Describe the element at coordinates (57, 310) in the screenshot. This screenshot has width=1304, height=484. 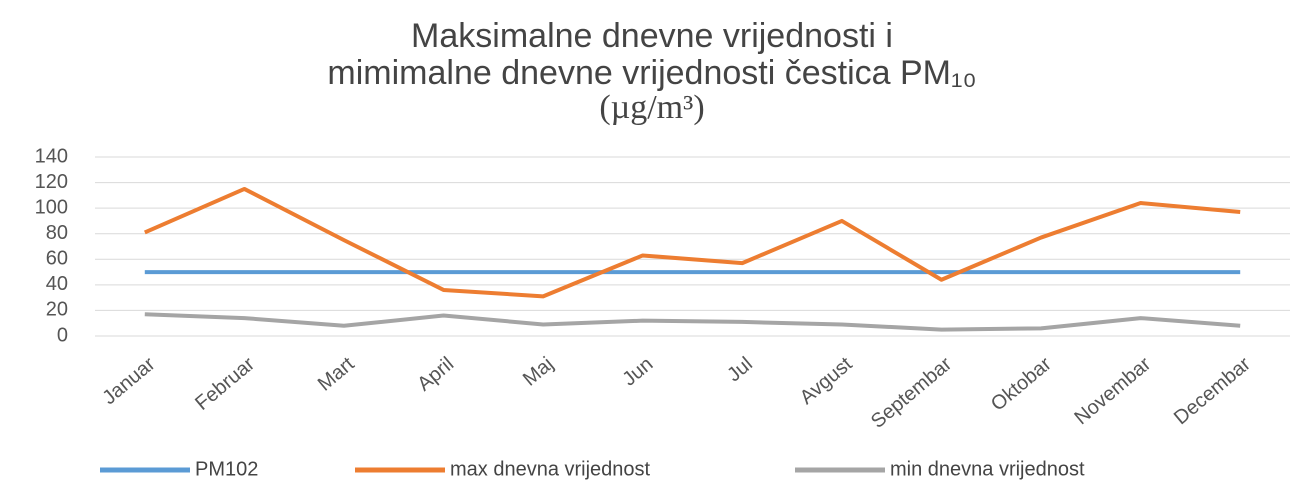
I see `y-tick-label: 20` at that location.